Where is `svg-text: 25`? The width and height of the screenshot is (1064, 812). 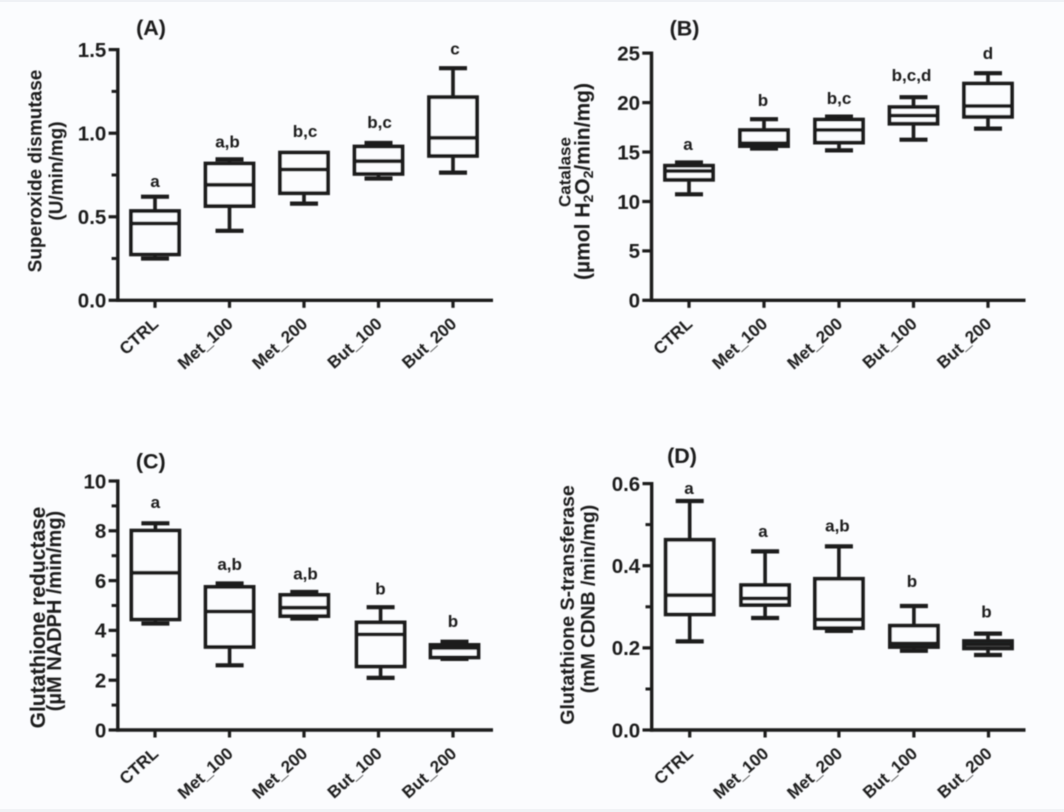
svg-text: 25 is located at coordinates (628, 53).